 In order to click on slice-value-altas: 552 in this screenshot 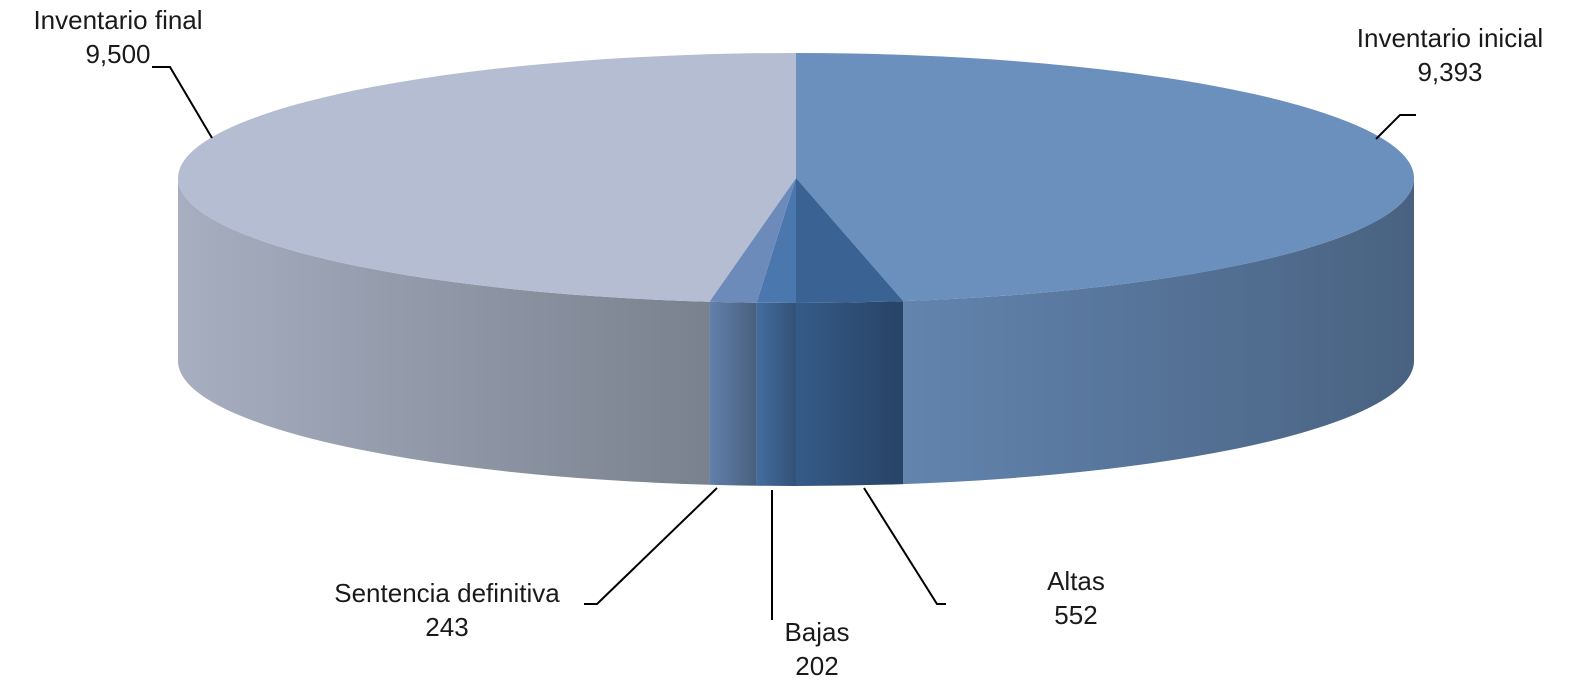, I will do `click(1075, 615)`.